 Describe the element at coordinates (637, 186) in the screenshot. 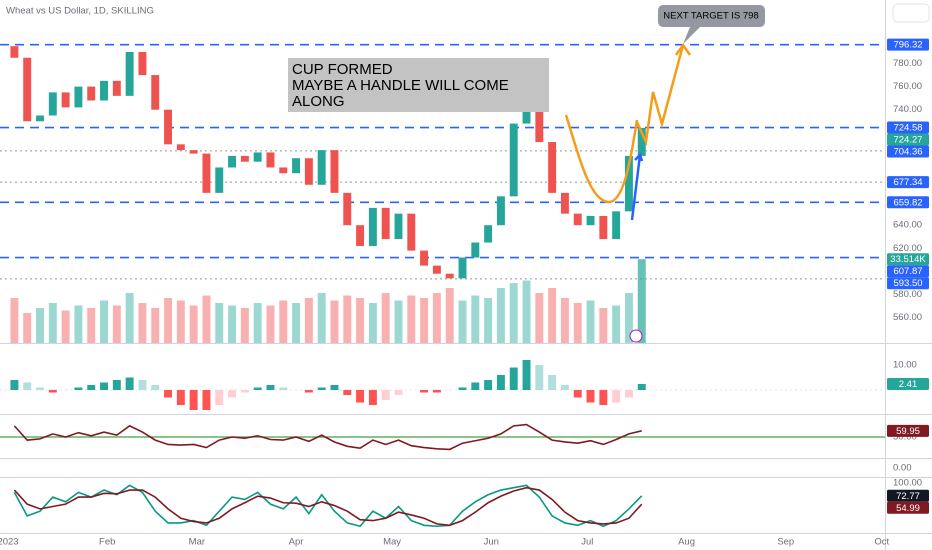

I see `blue-arrow` at that location.